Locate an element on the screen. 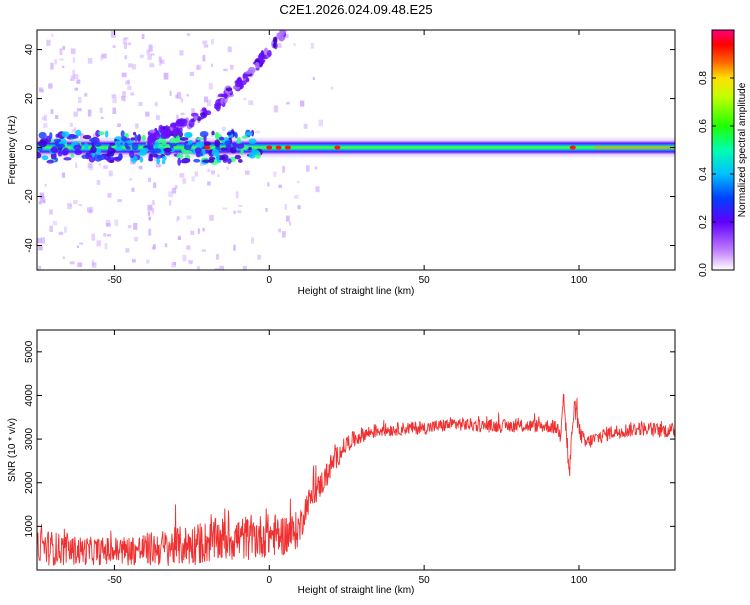 This screenshot has height=605, width=750. y-tick-label: 1000 is located at coordinates (29, 526).